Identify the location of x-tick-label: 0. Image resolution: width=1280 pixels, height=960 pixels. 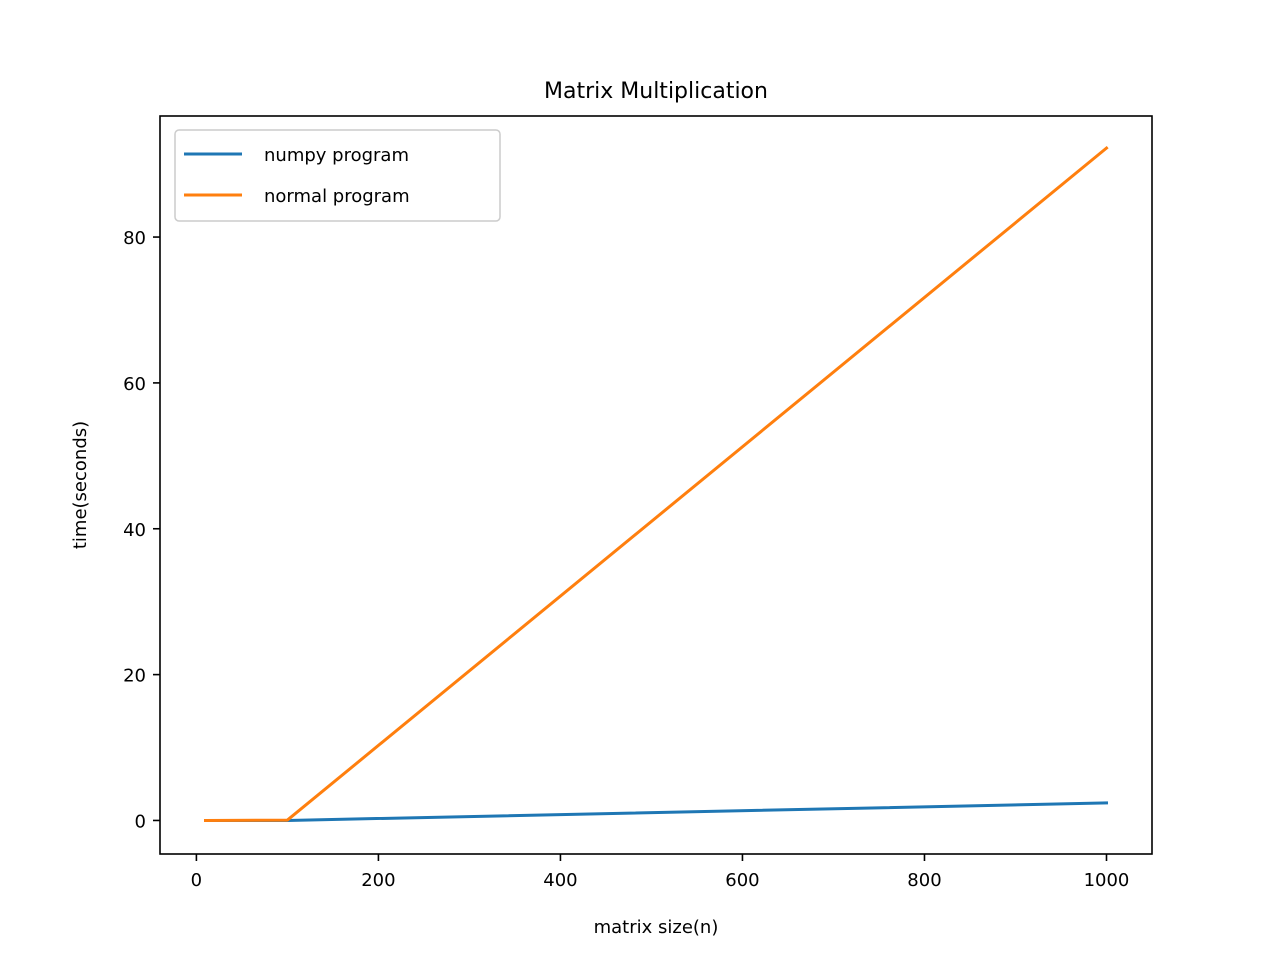
(196, 880).